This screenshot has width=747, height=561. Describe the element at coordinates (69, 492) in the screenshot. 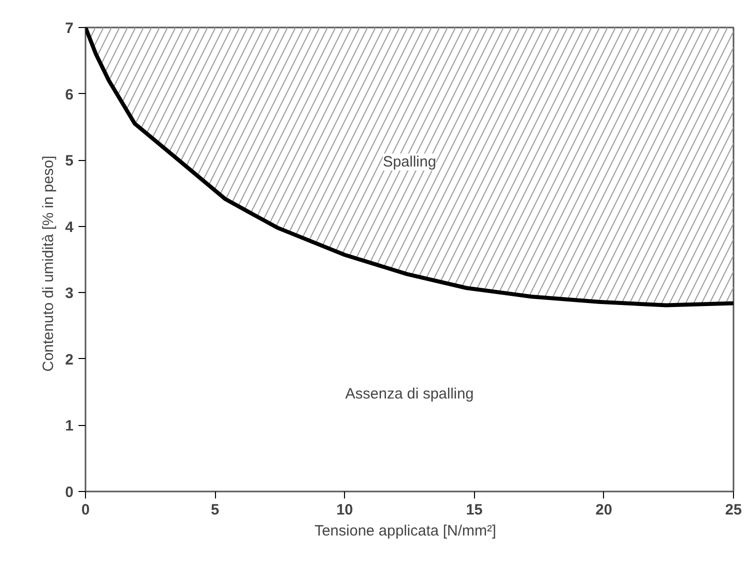

I see `y-tick-label: 0` at that location.